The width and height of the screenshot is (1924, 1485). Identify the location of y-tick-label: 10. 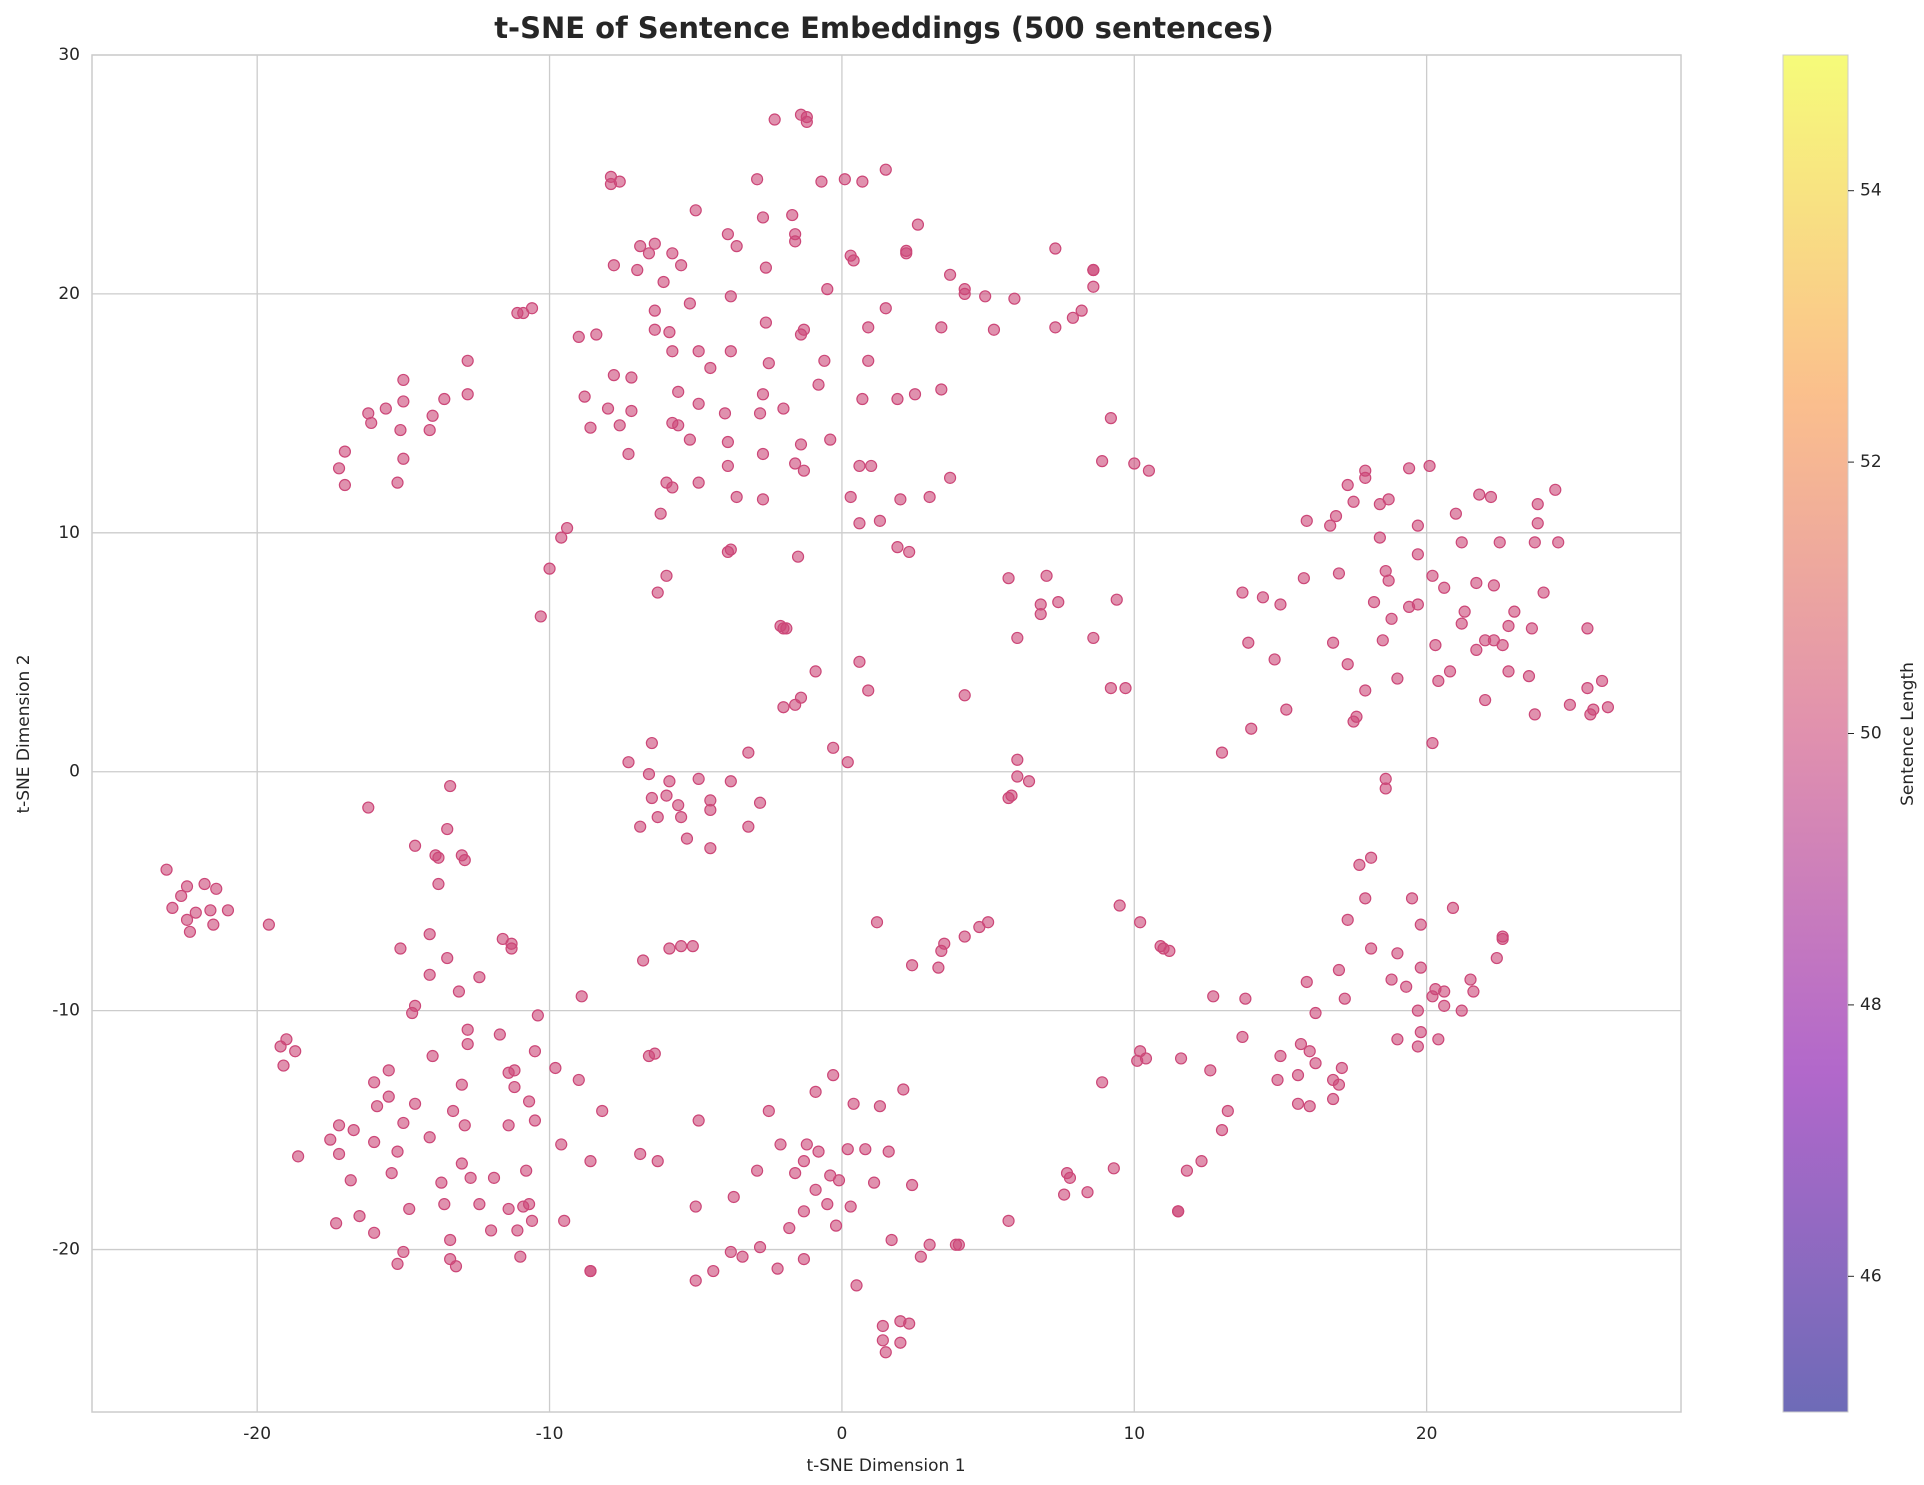
(69, 533).